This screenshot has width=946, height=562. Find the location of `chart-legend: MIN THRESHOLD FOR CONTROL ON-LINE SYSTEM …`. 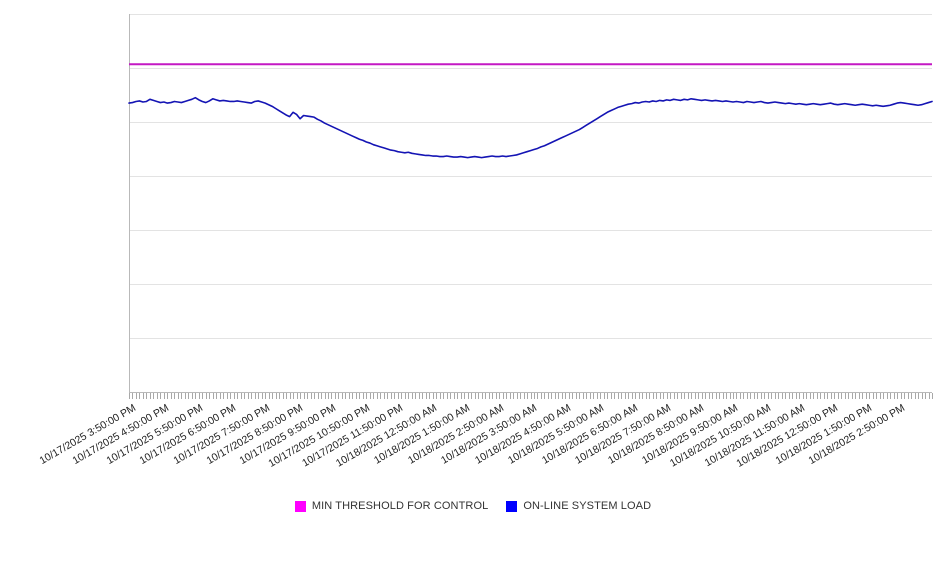

chart-legend: MIN THRESHOLD FOR CONTROL ON-LINE SYSTEM … is located at coordinates (473, 506).